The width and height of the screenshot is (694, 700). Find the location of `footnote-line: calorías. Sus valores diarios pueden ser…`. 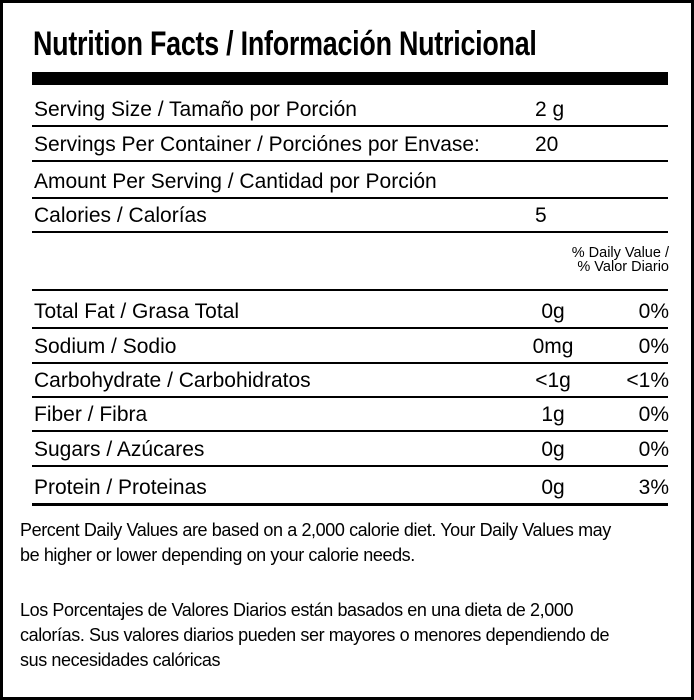

footnote-line: calorías. Sus valores diarios pueden ser… is located at coordinates (315, 635).